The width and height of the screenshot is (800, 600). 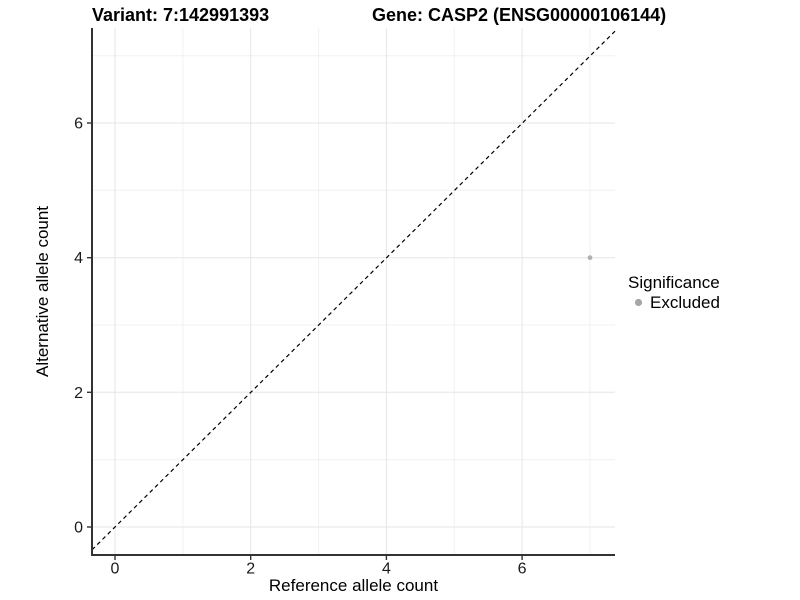 I want to click on x-tick-label-2: 2, so click(x=250, y=569).